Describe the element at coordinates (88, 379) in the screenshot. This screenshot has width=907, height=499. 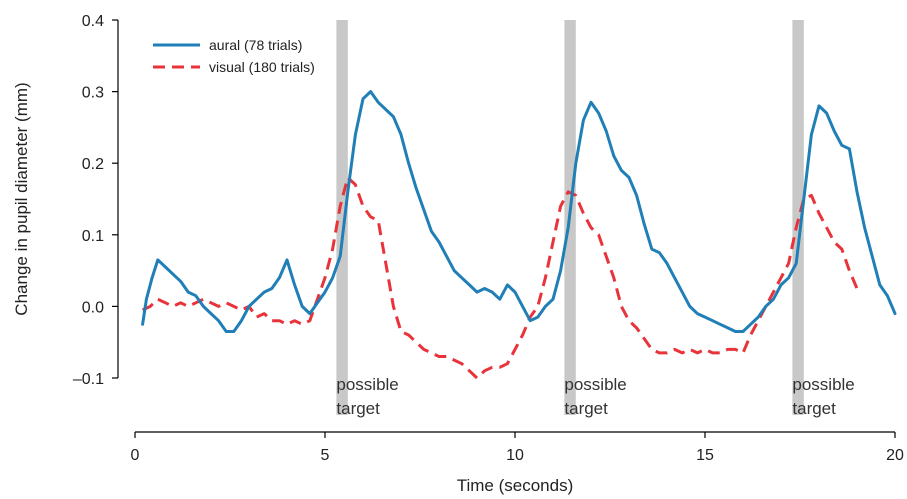
I see `y-tick-label: –0.1` at that location.